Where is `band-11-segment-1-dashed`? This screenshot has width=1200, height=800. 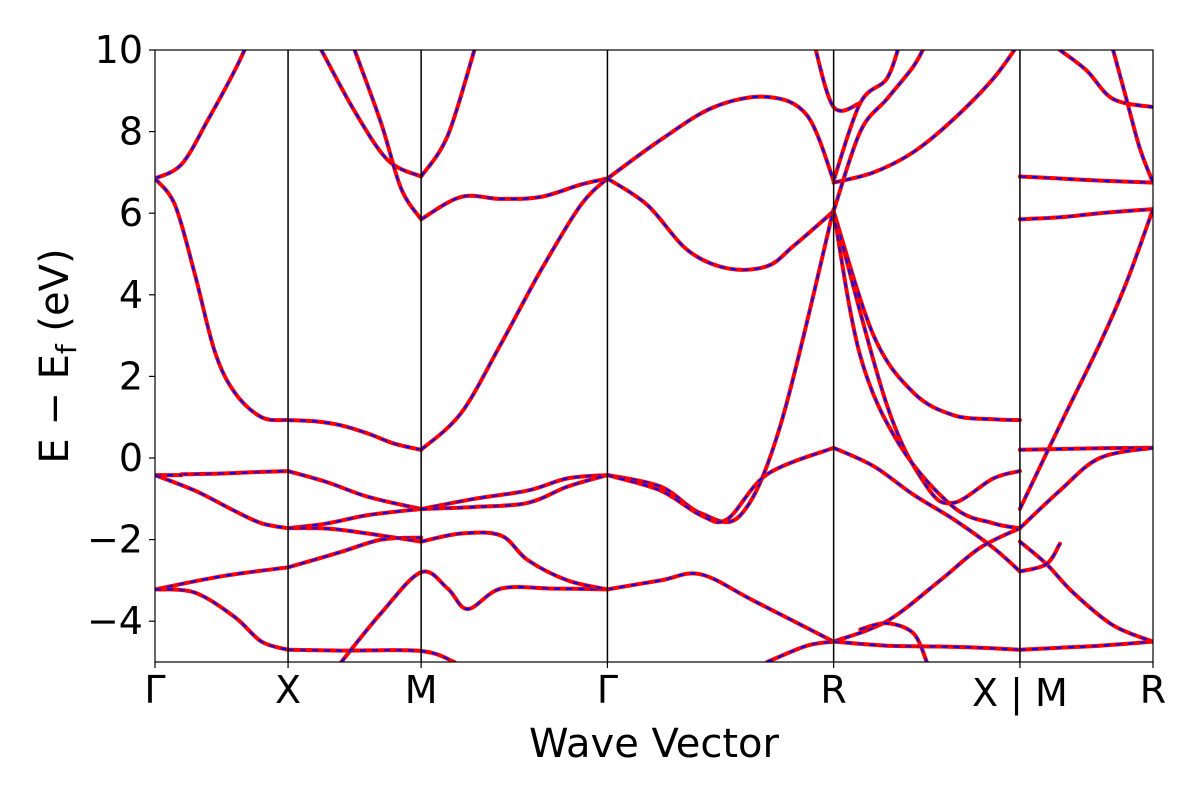
band-11-segment-1-dashed is located at coordinates (926, 357).